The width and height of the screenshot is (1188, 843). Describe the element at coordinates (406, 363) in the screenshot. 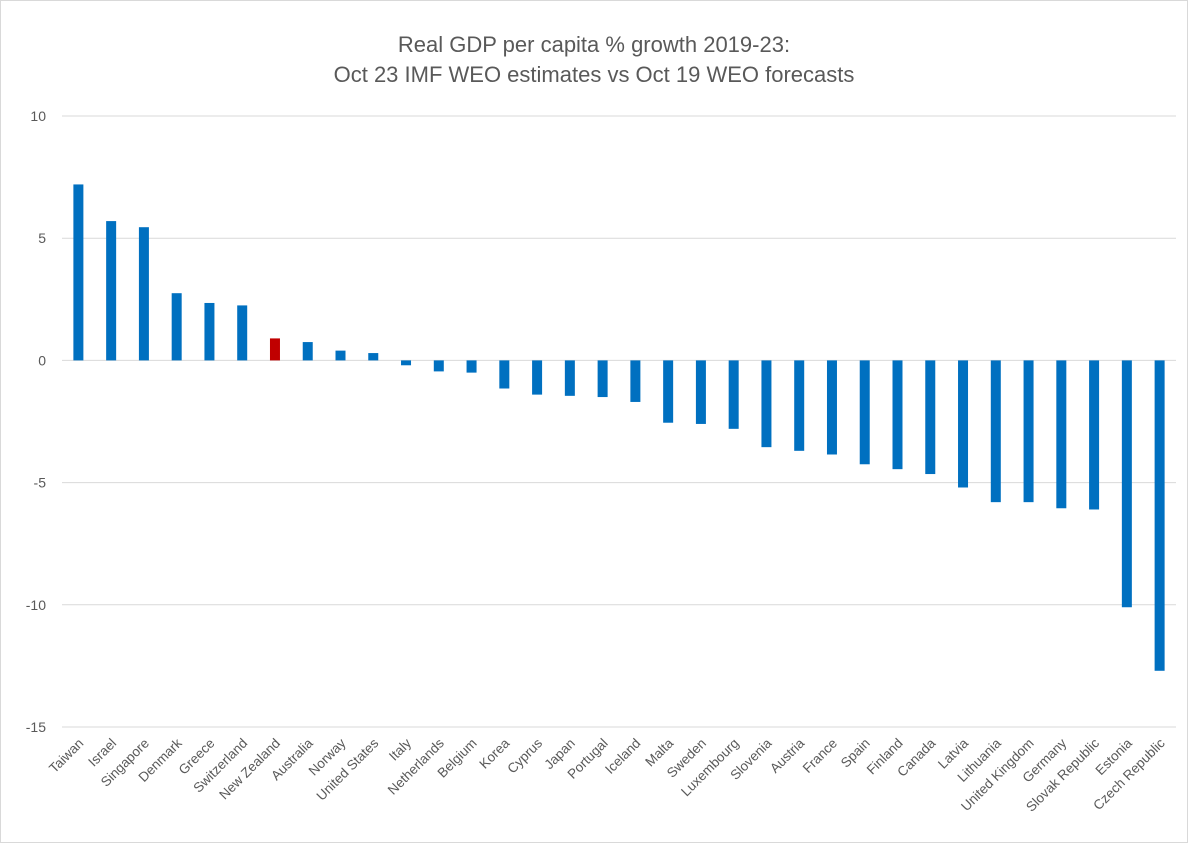

I see `bar-italy` at that location.